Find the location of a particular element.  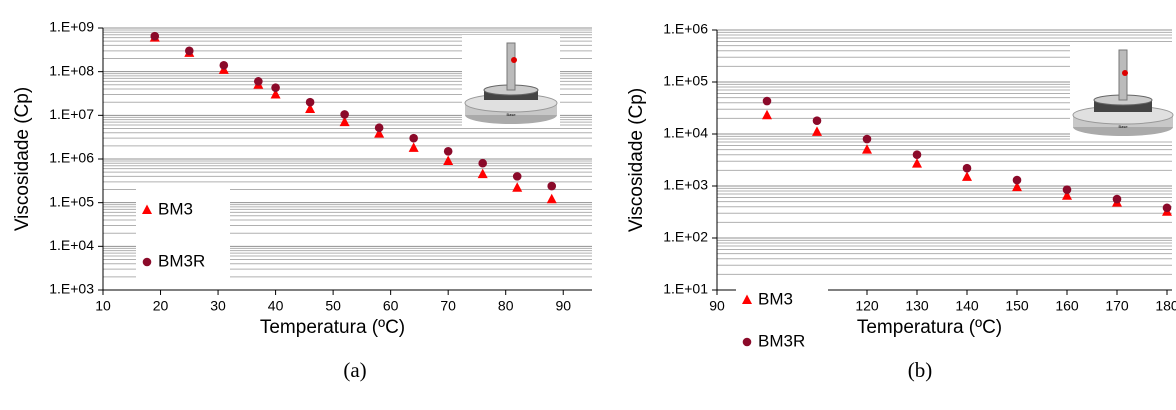

x-tick-label: 10 is located at coordinates (103, 306).